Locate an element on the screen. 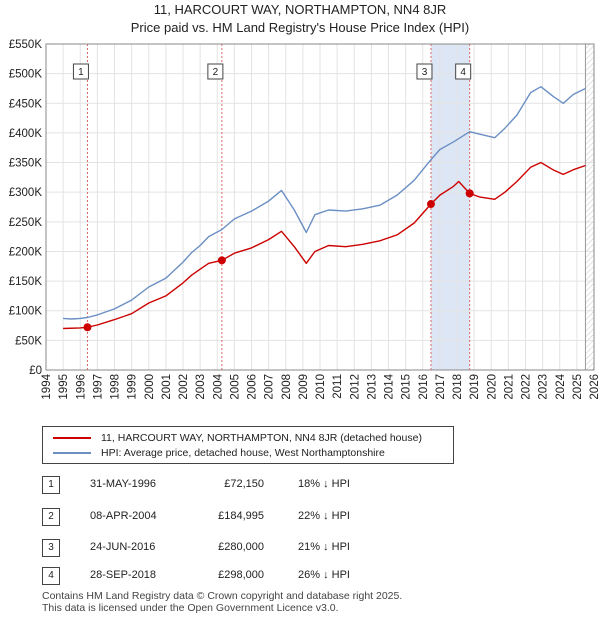 This screenshot has width=600, height=620. y-tick-label: £200K is located at coordinates (26, 252).